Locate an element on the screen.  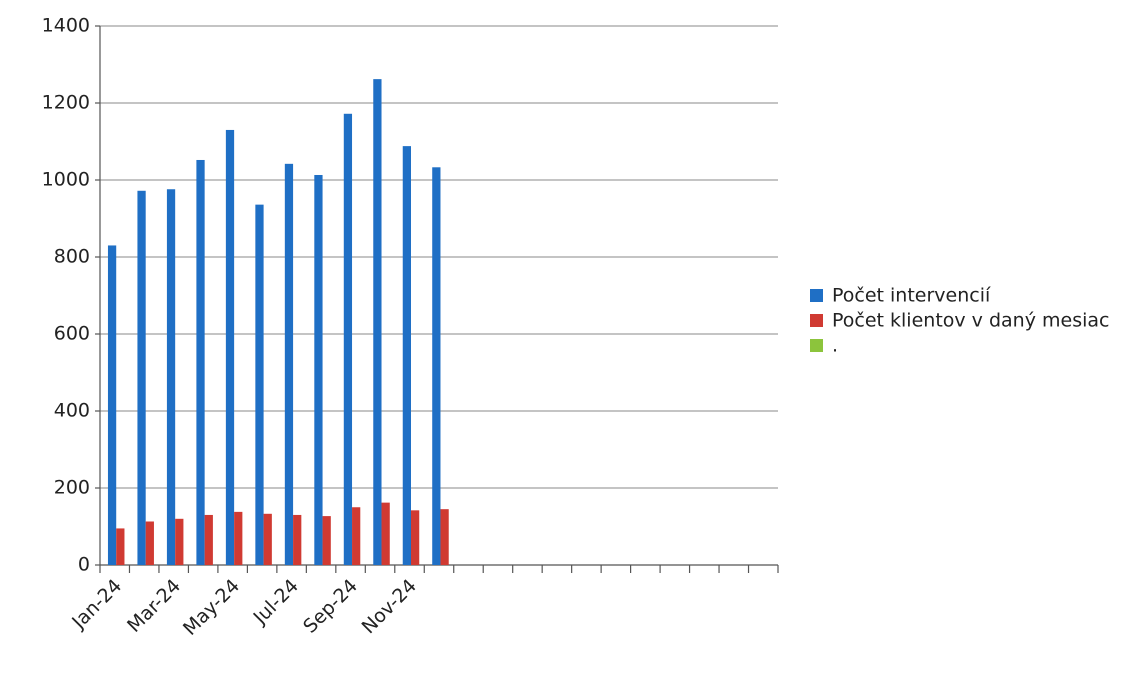
legend-label: . is located at coordinates (835, 346).